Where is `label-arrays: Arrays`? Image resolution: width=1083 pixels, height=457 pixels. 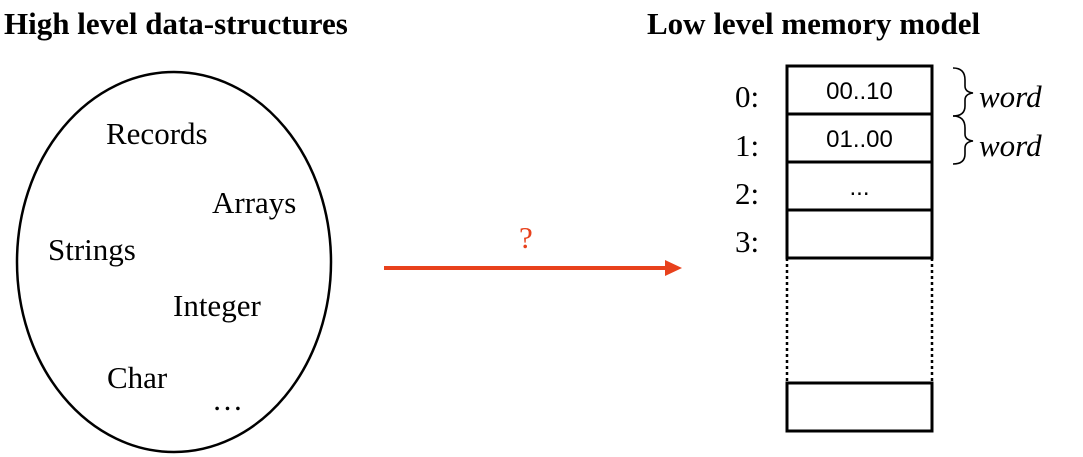
label-arrays: Arrays is located at coordinates (254, 202).